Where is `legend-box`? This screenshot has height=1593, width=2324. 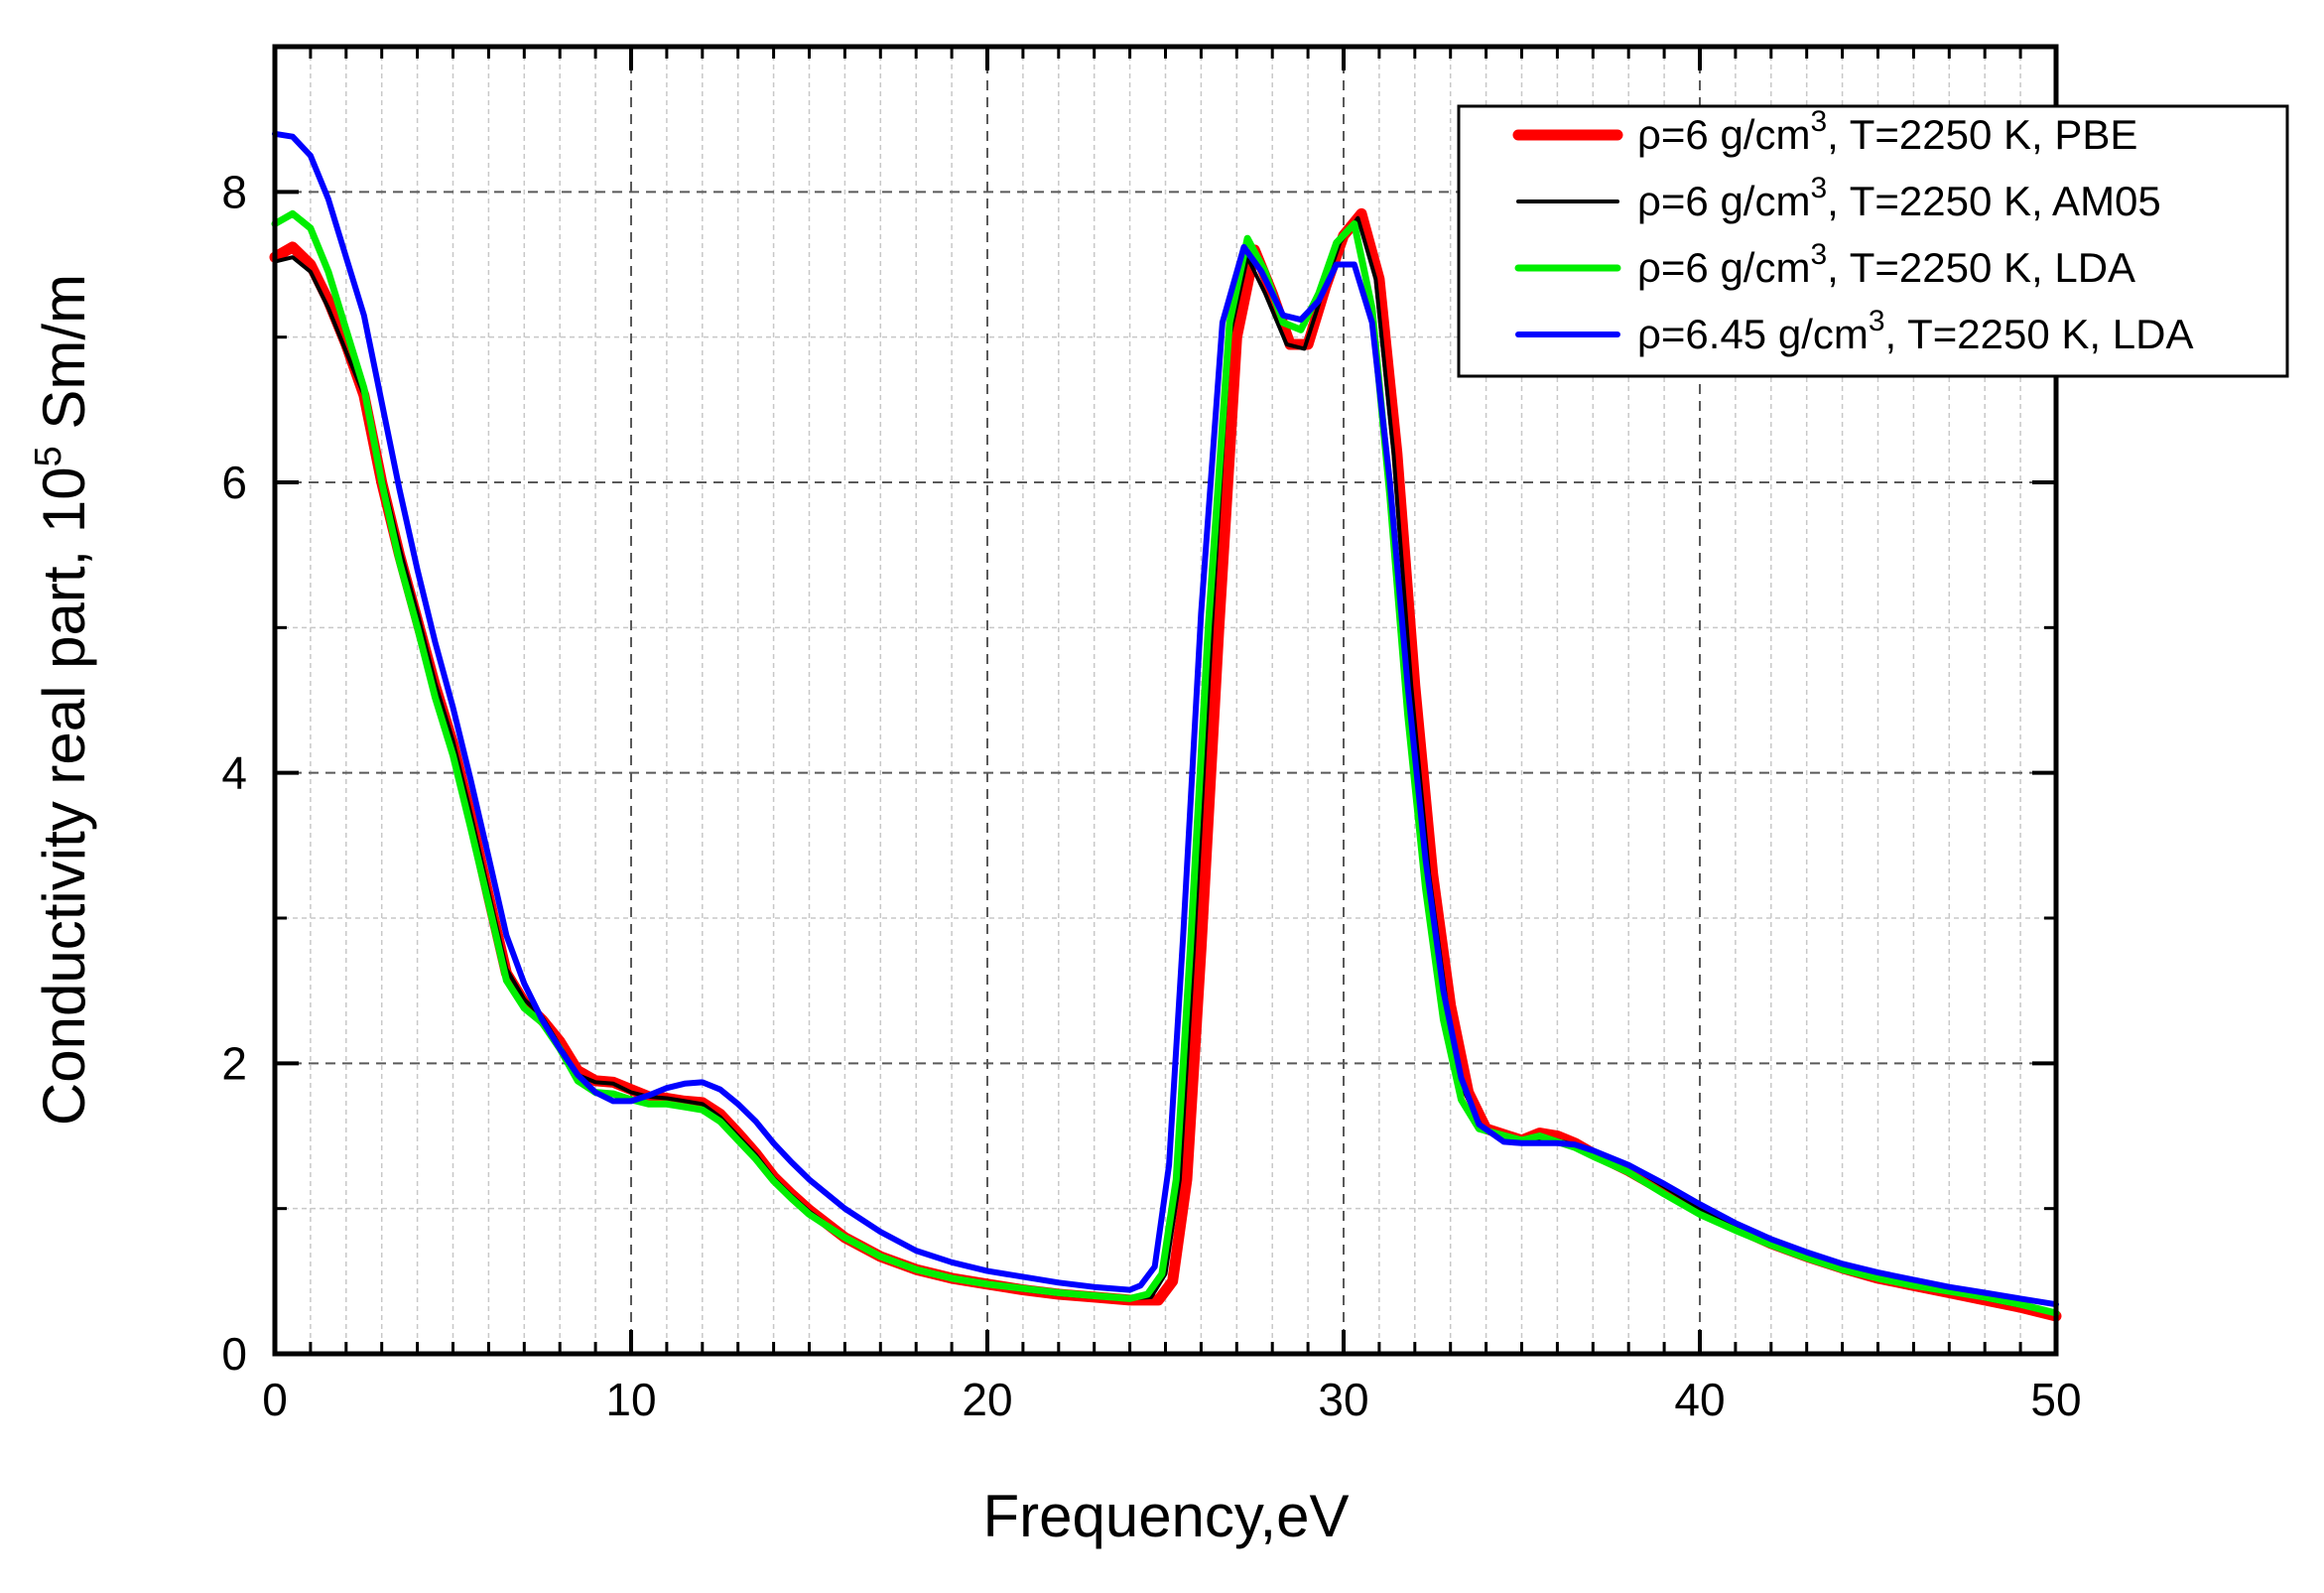
legend-box is located at coordinates (1873, 241).